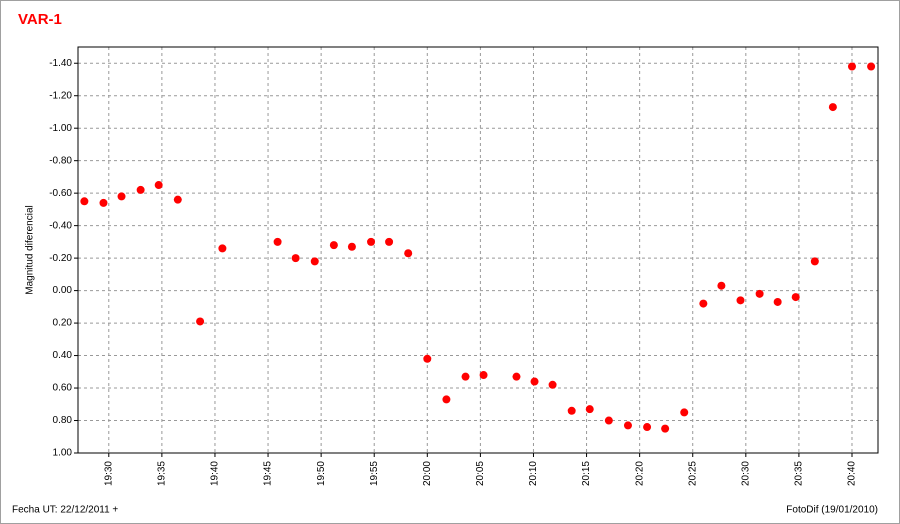 This screenshot has width=900, height=524. What do you see at coordinates (374, 473) in the screenshot?
I see `x-tick-label: 19:55` at bounding box center [374, 473].